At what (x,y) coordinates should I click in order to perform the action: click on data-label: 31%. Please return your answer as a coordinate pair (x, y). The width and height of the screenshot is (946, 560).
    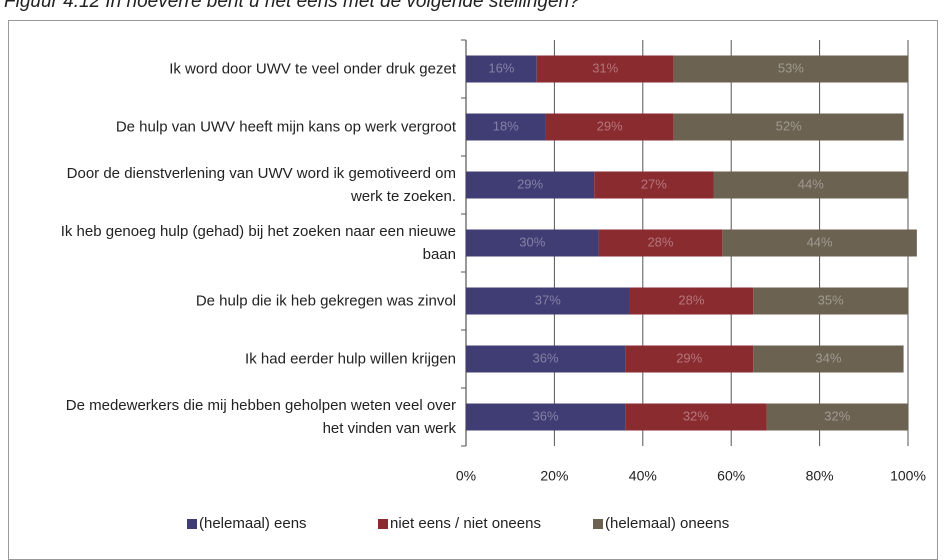
    Looking at the image, I should click on (605, 67).